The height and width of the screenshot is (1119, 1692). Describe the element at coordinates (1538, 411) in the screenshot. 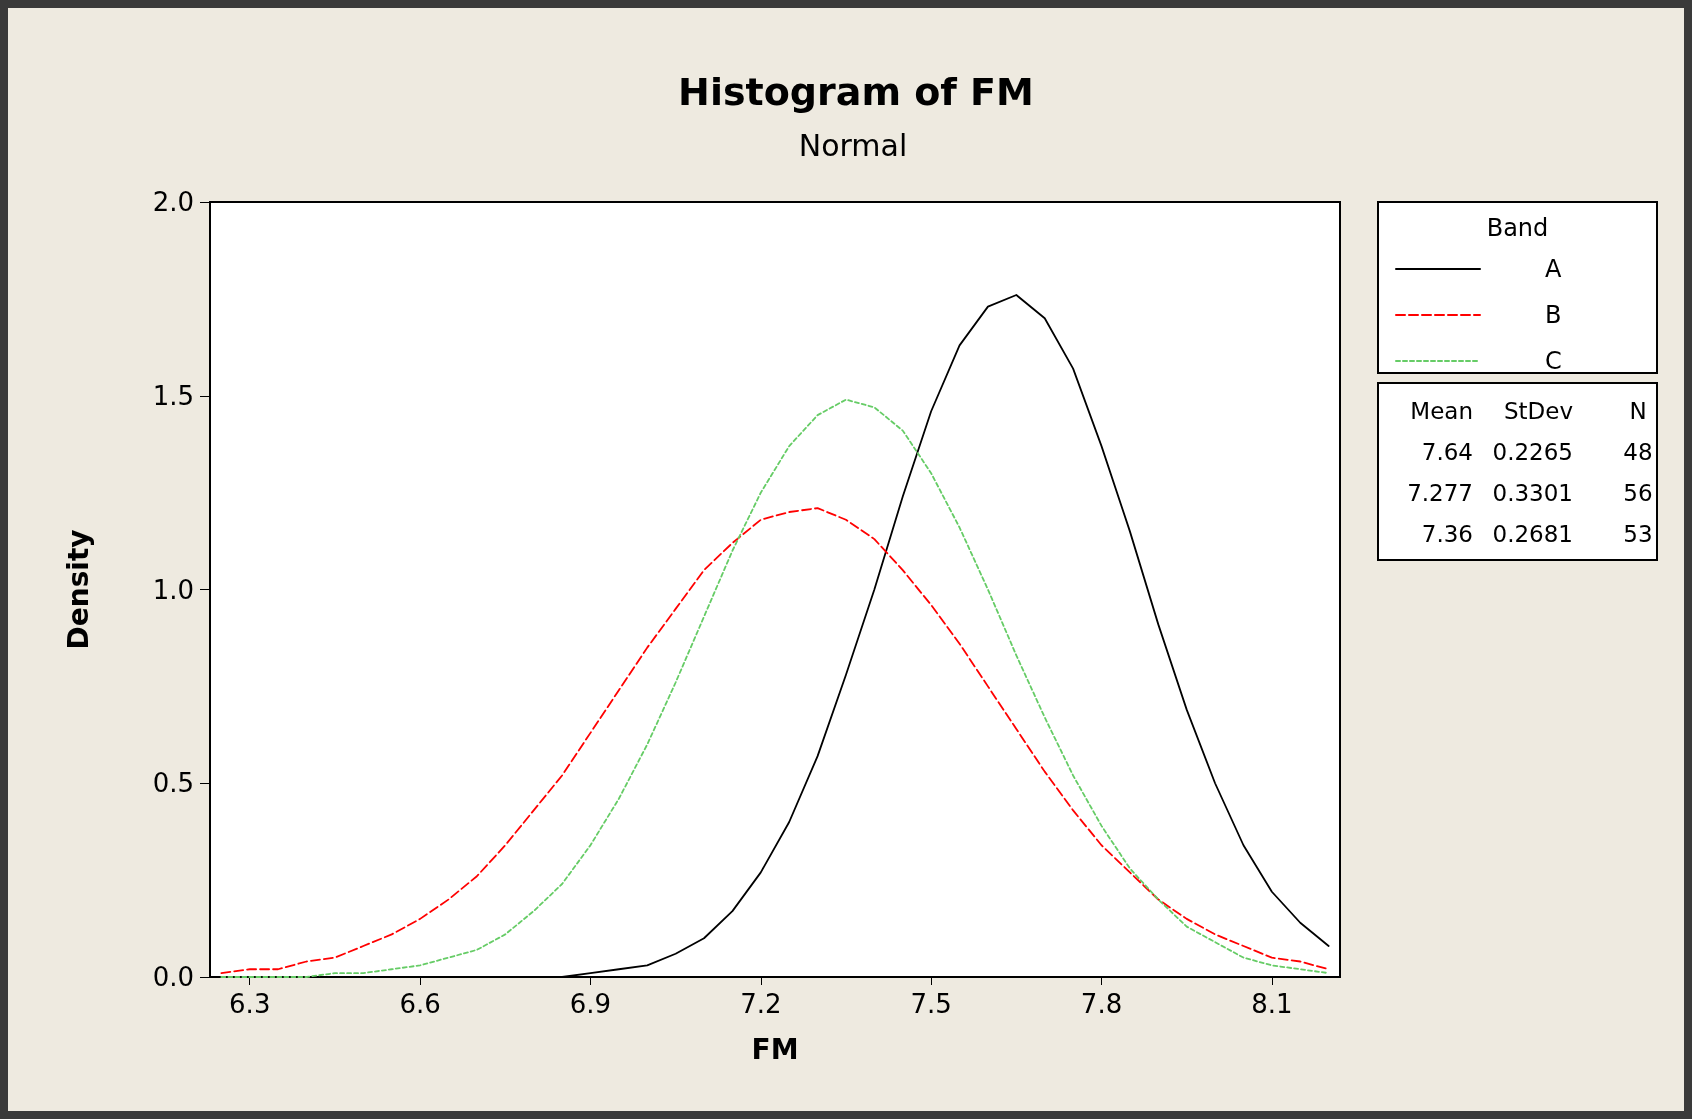

I see `text: StDev` at that location.